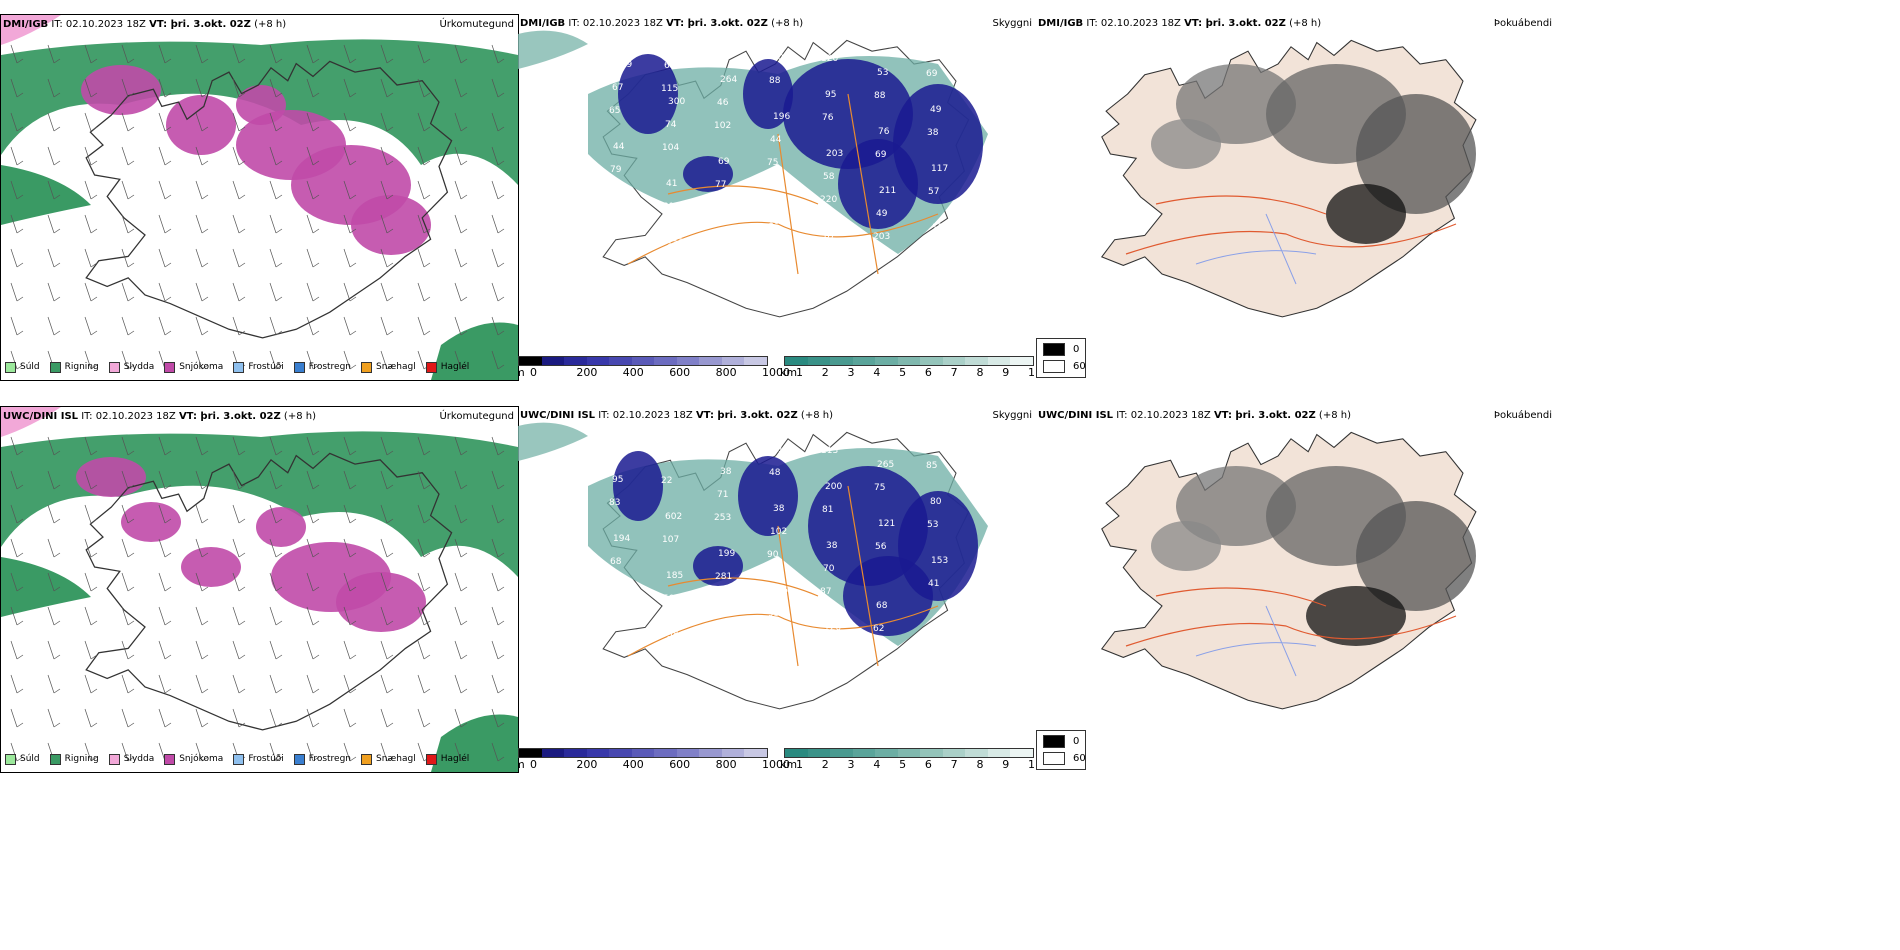 The image size is (1900, 950). Describe the element at coordinates (669, 66) in the screenshot. I see `cloud-base-label: 61` at that location.